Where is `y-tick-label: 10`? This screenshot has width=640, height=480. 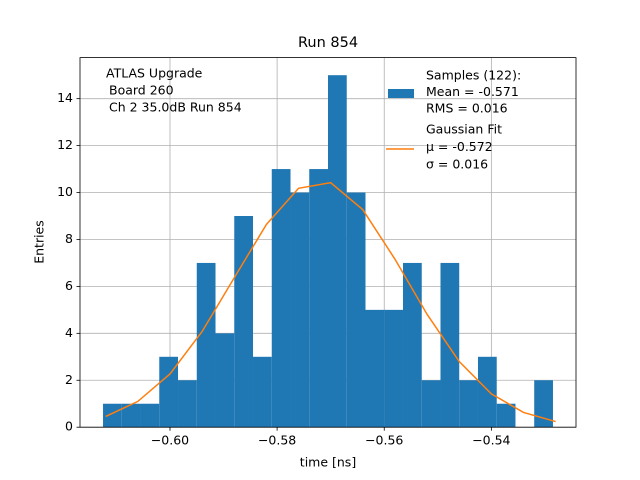
y-tick-label: 10 is located at coordinates (65, 191).